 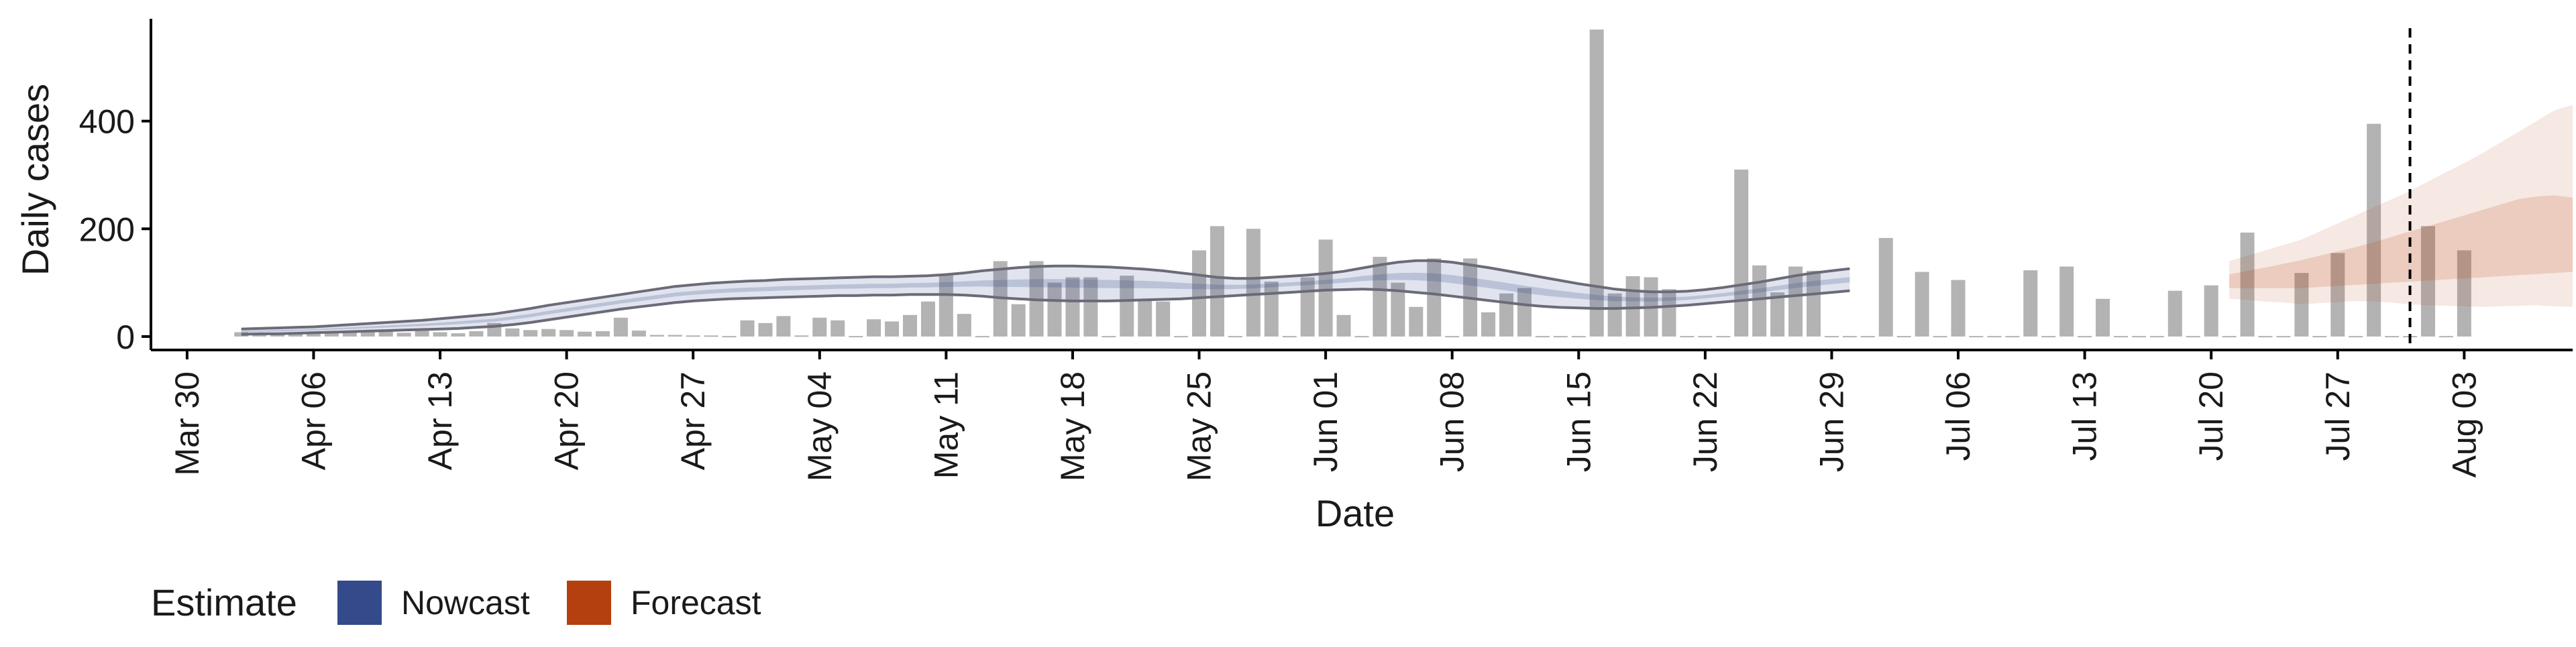 I want to click on x-tick-label: Apr 27, so click(x=693, y=421).